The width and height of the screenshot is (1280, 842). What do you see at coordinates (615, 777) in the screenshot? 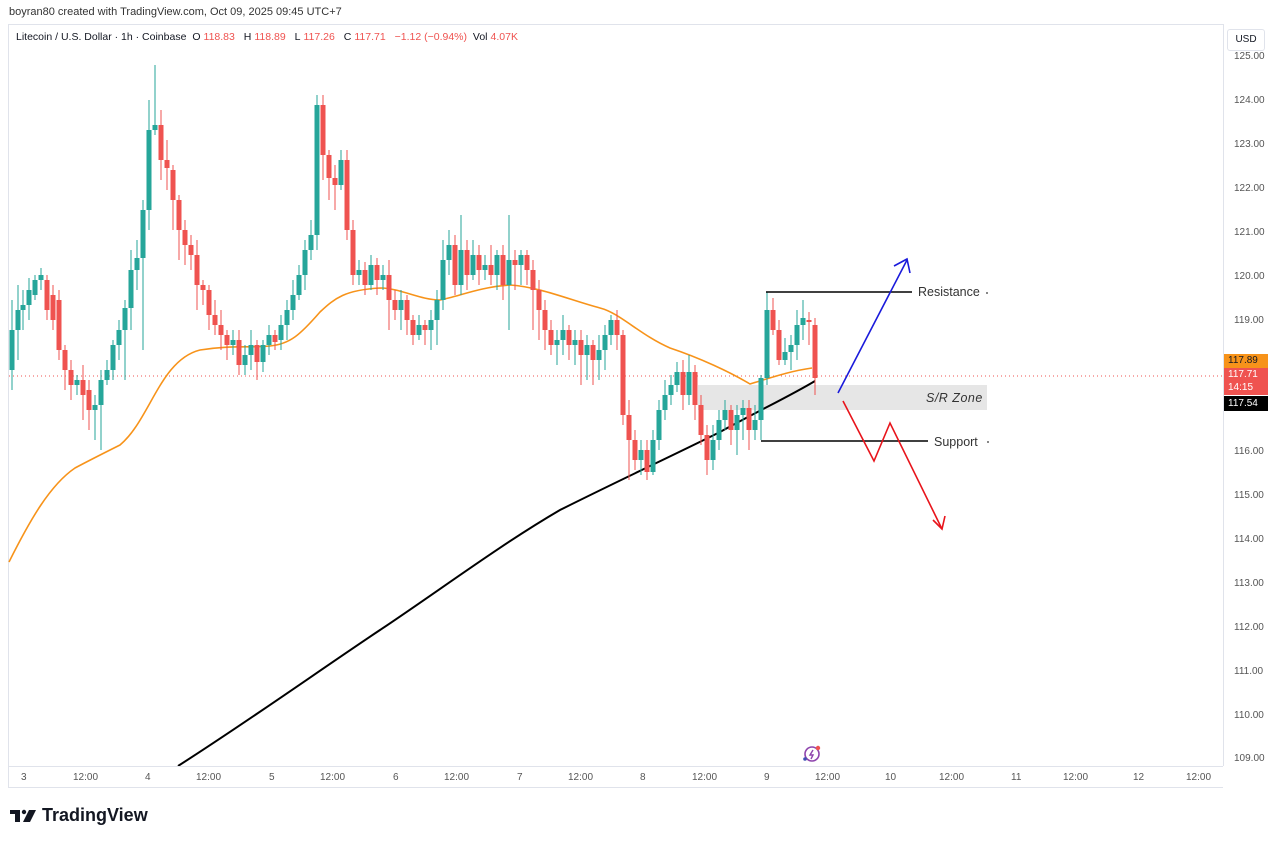
I see `time-axis` at bounding box center [615, 777].